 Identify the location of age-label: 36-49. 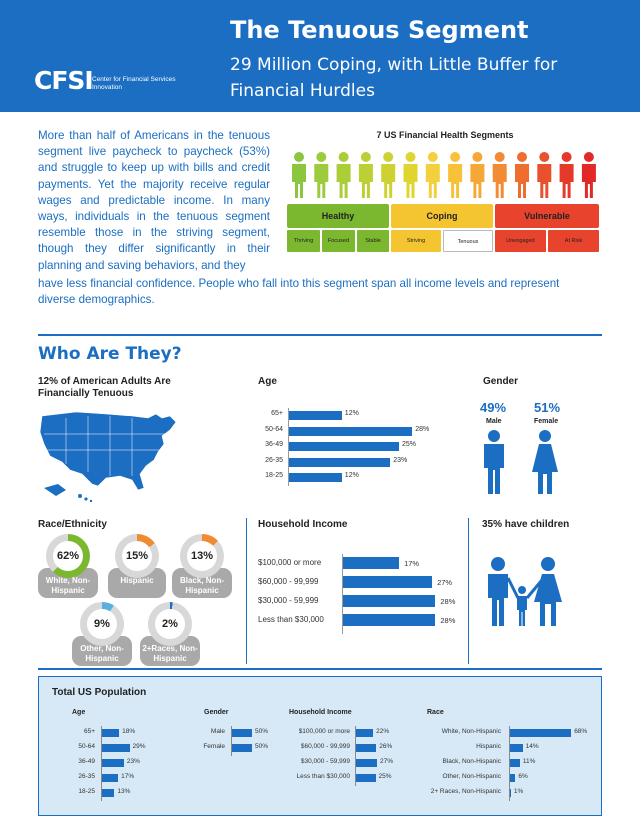
(274, 444).